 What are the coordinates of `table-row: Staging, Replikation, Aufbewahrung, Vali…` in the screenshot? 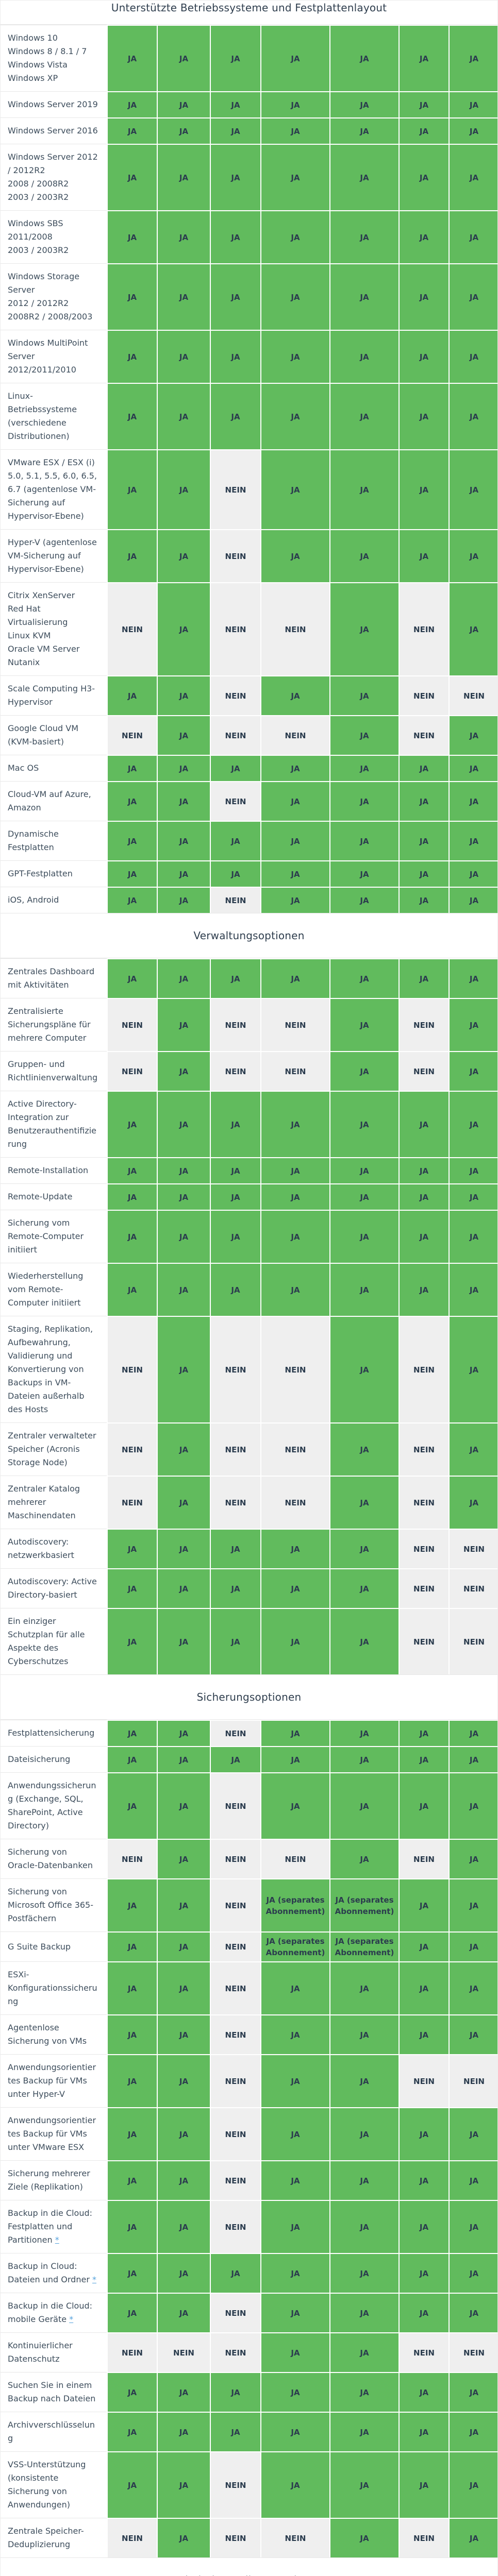 It's located at (249, 1369).